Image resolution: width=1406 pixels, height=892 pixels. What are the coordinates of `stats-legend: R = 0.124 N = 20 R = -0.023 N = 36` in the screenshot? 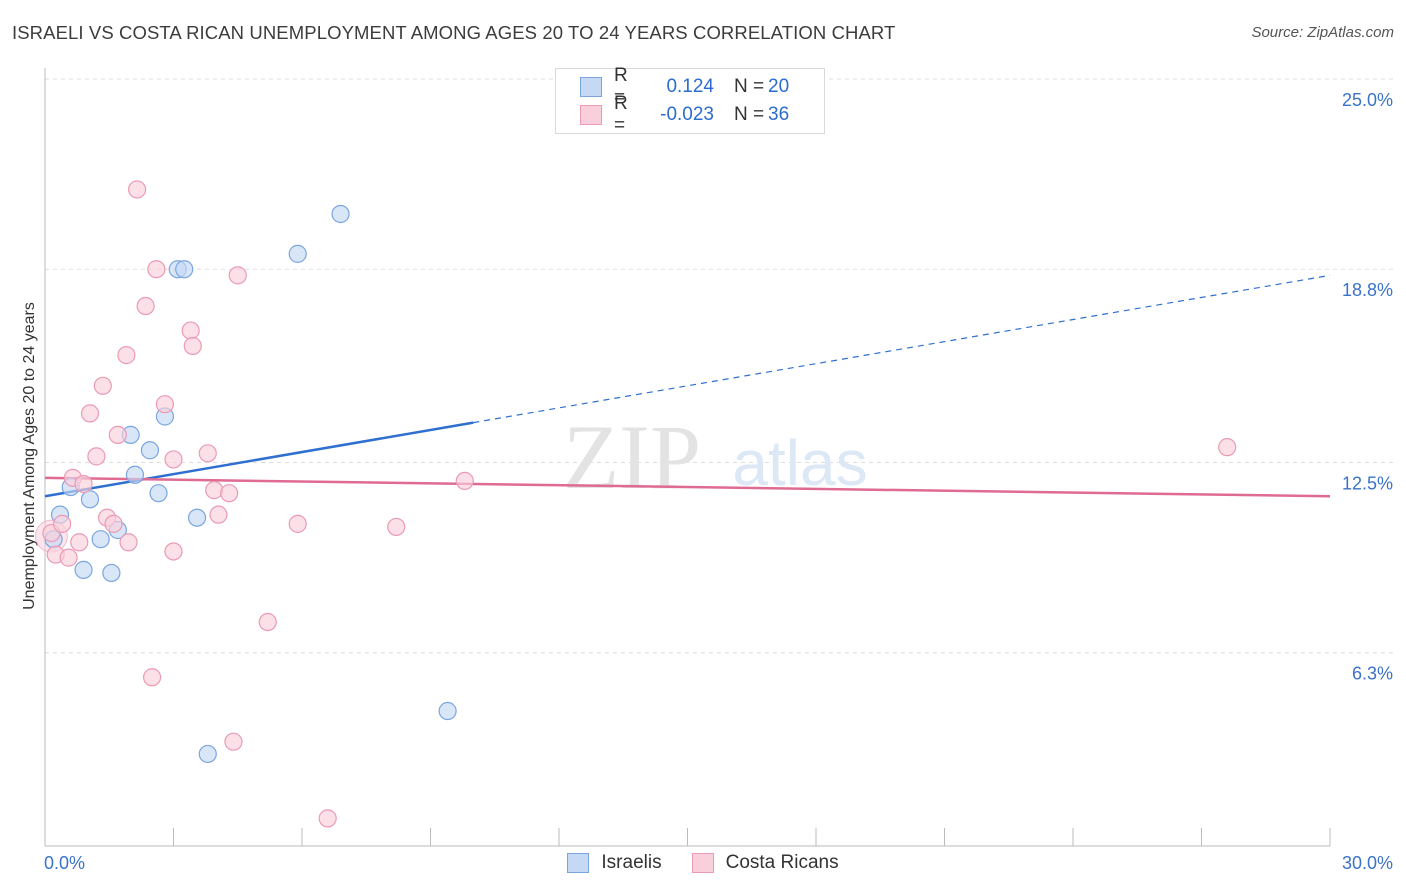 It's located at (690, 100).